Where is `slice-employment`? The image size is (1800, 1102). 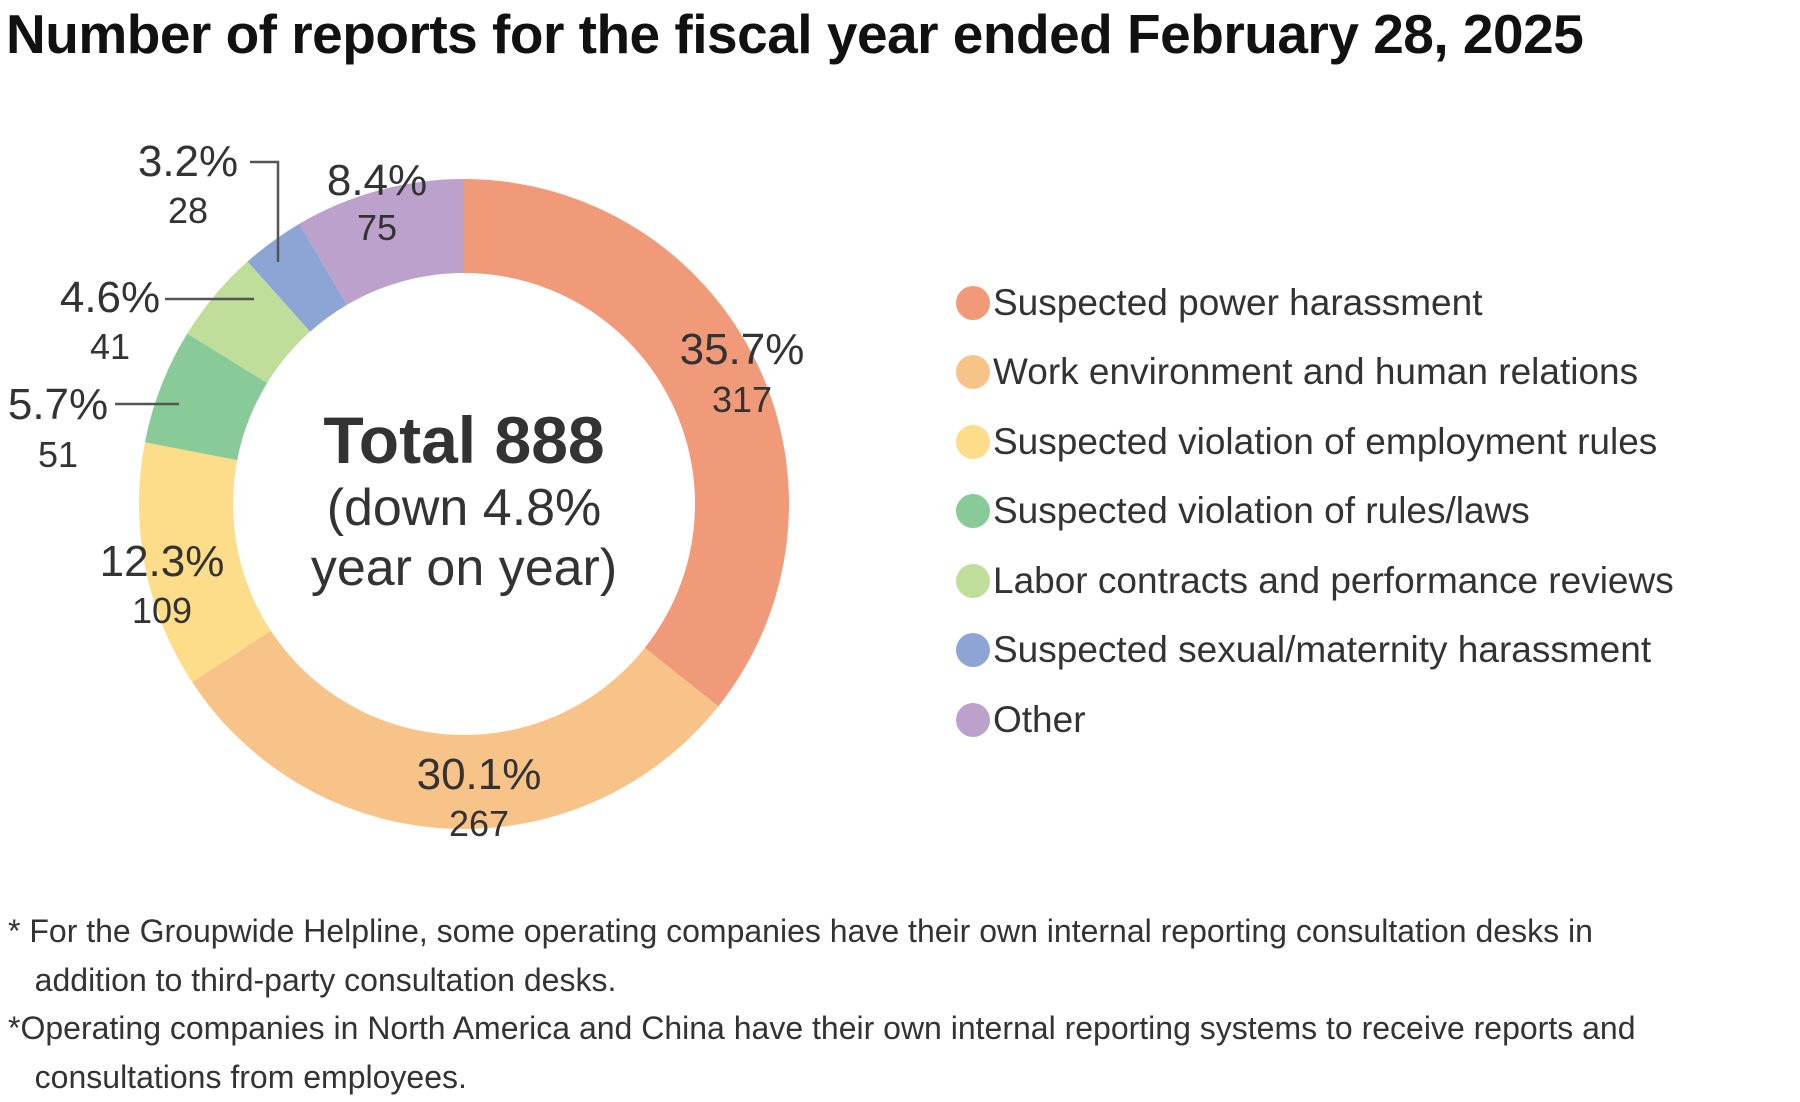
slice-employment is located at coordinates (204, 562).